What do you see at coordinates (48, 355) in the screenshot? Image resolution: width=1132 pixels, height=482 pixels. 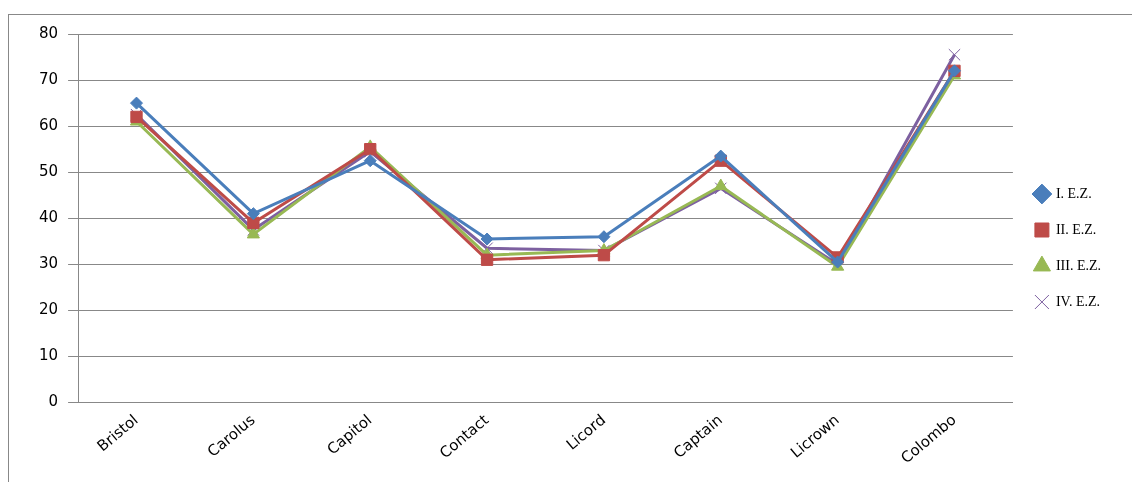 I see `y-tick-label: 10` at bounding box center [48, 355].